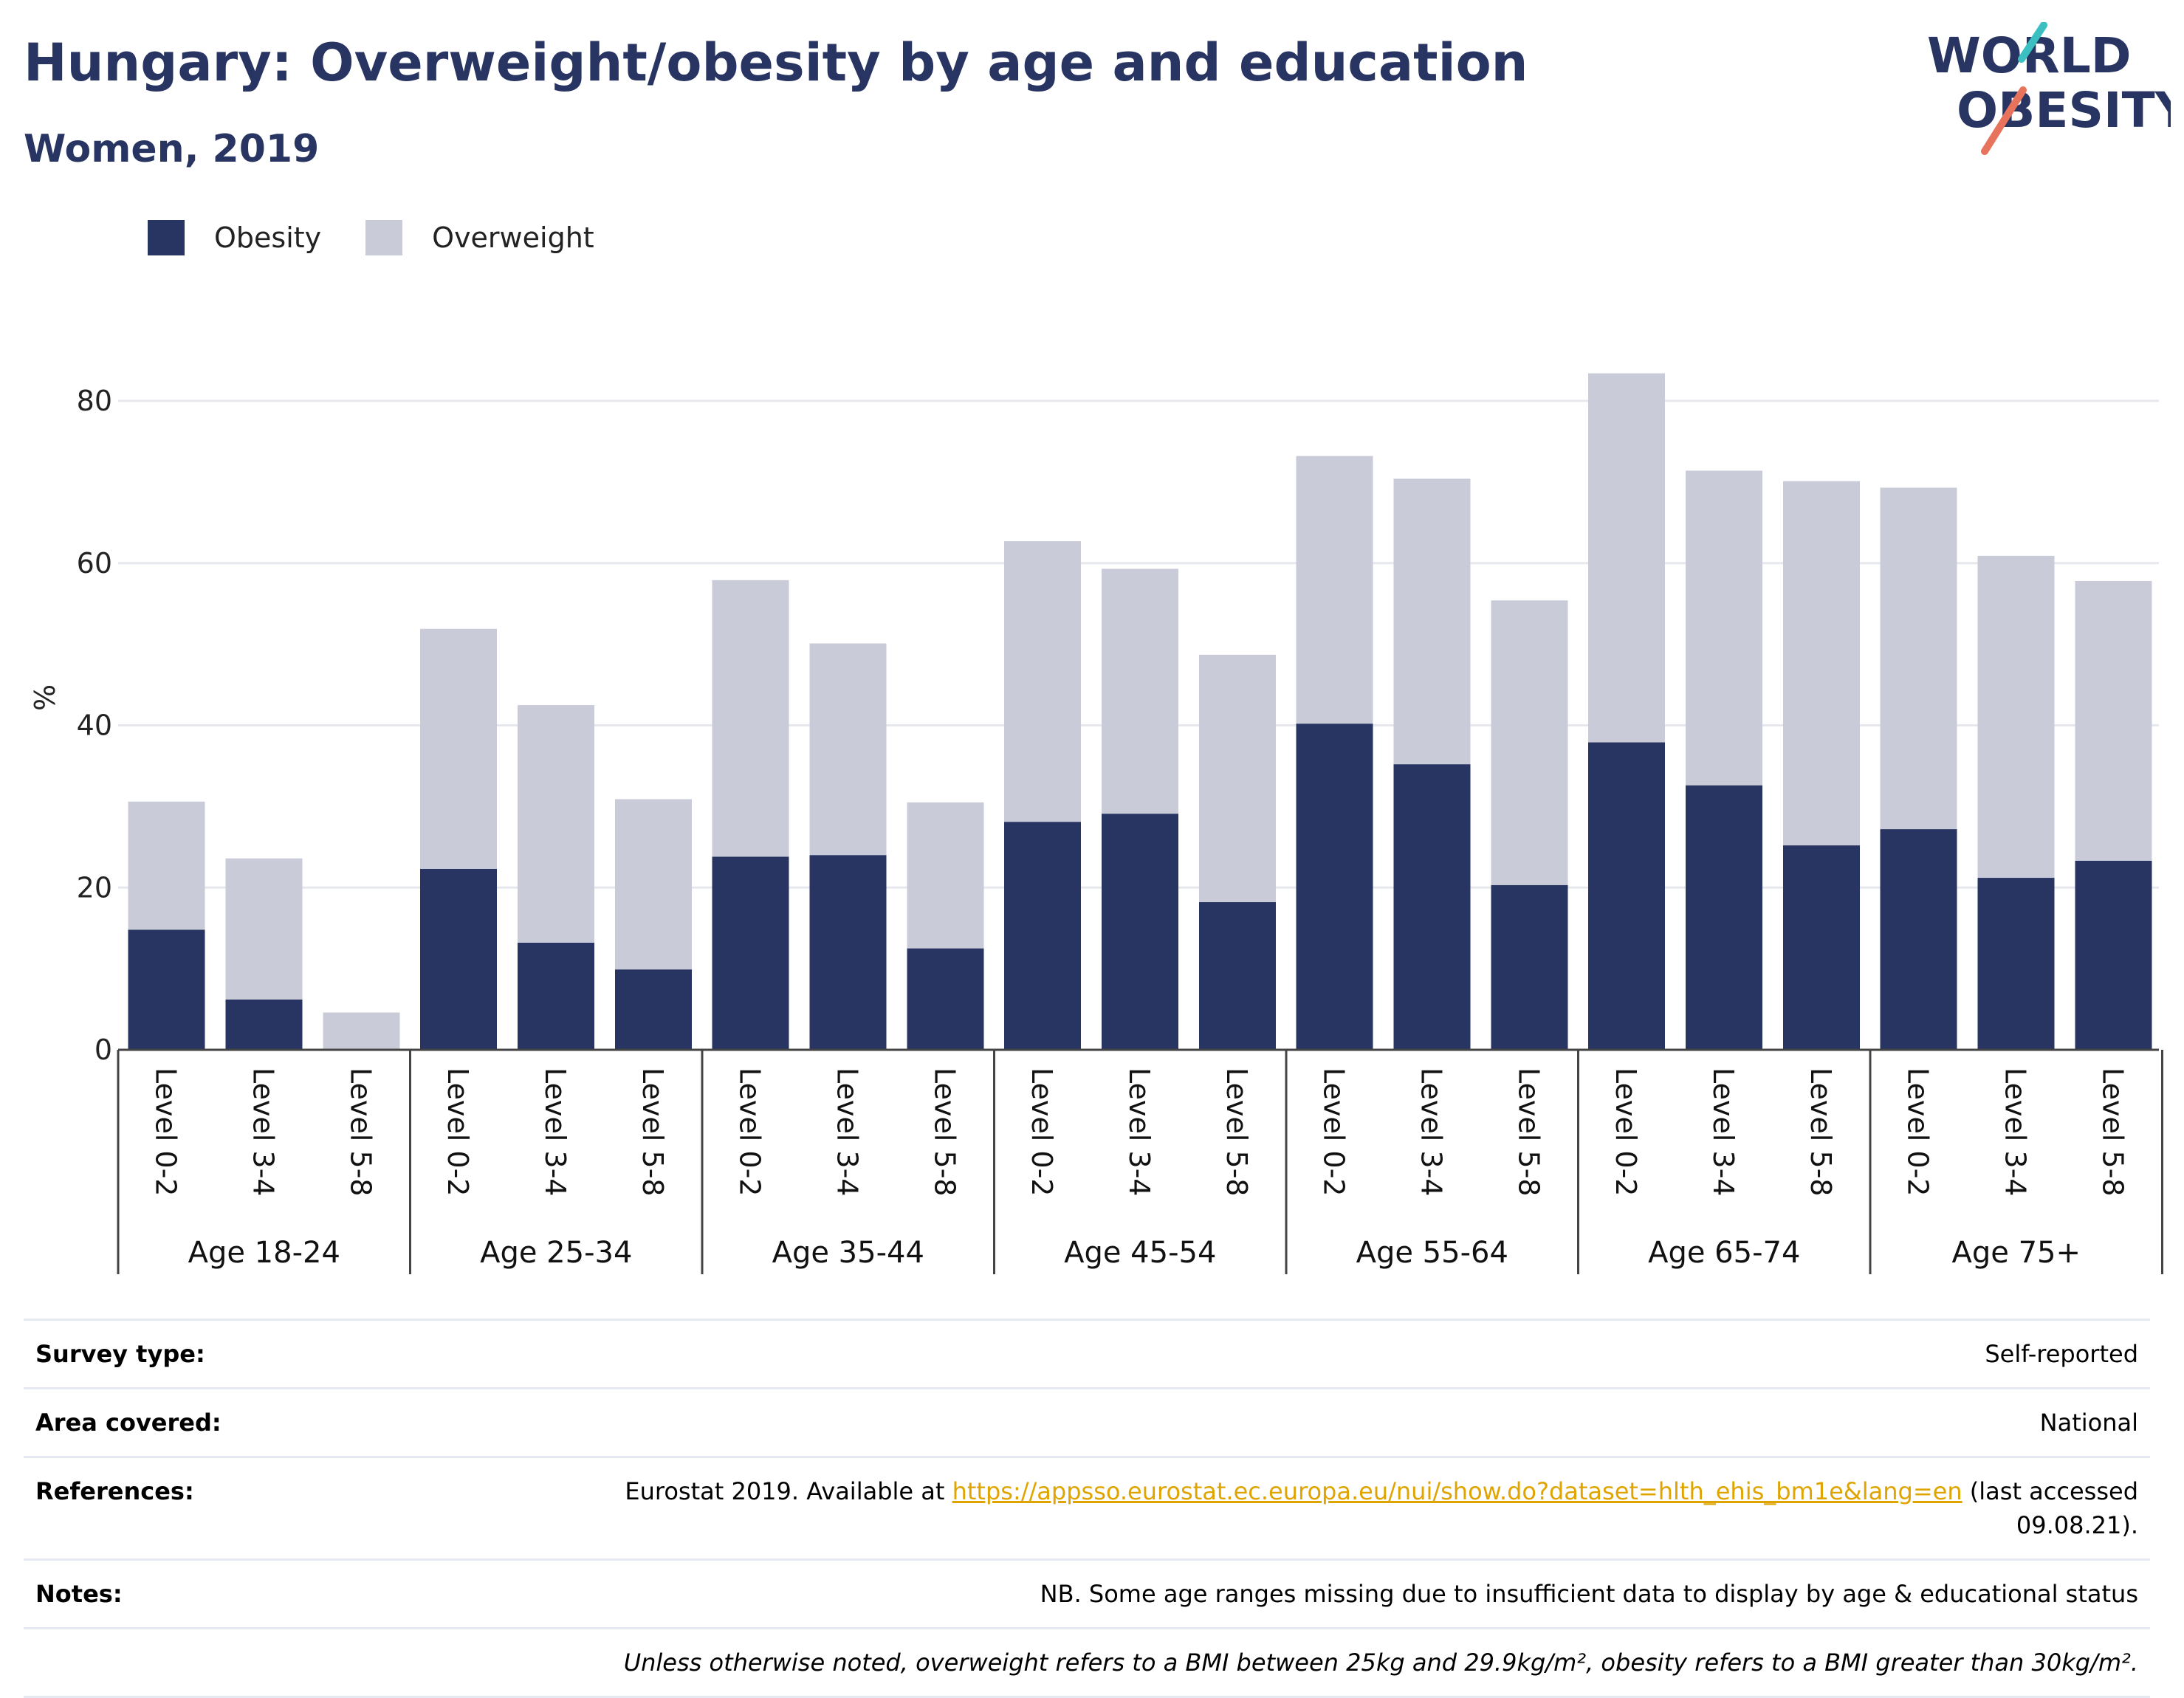 The height and width of the screenshot is (1698, 2184). What do you see at coordinates (1087, 1422) in the screenshot?
I see `info-row-area-covered: Area covered: National` at bounding box center [1087, 1422].